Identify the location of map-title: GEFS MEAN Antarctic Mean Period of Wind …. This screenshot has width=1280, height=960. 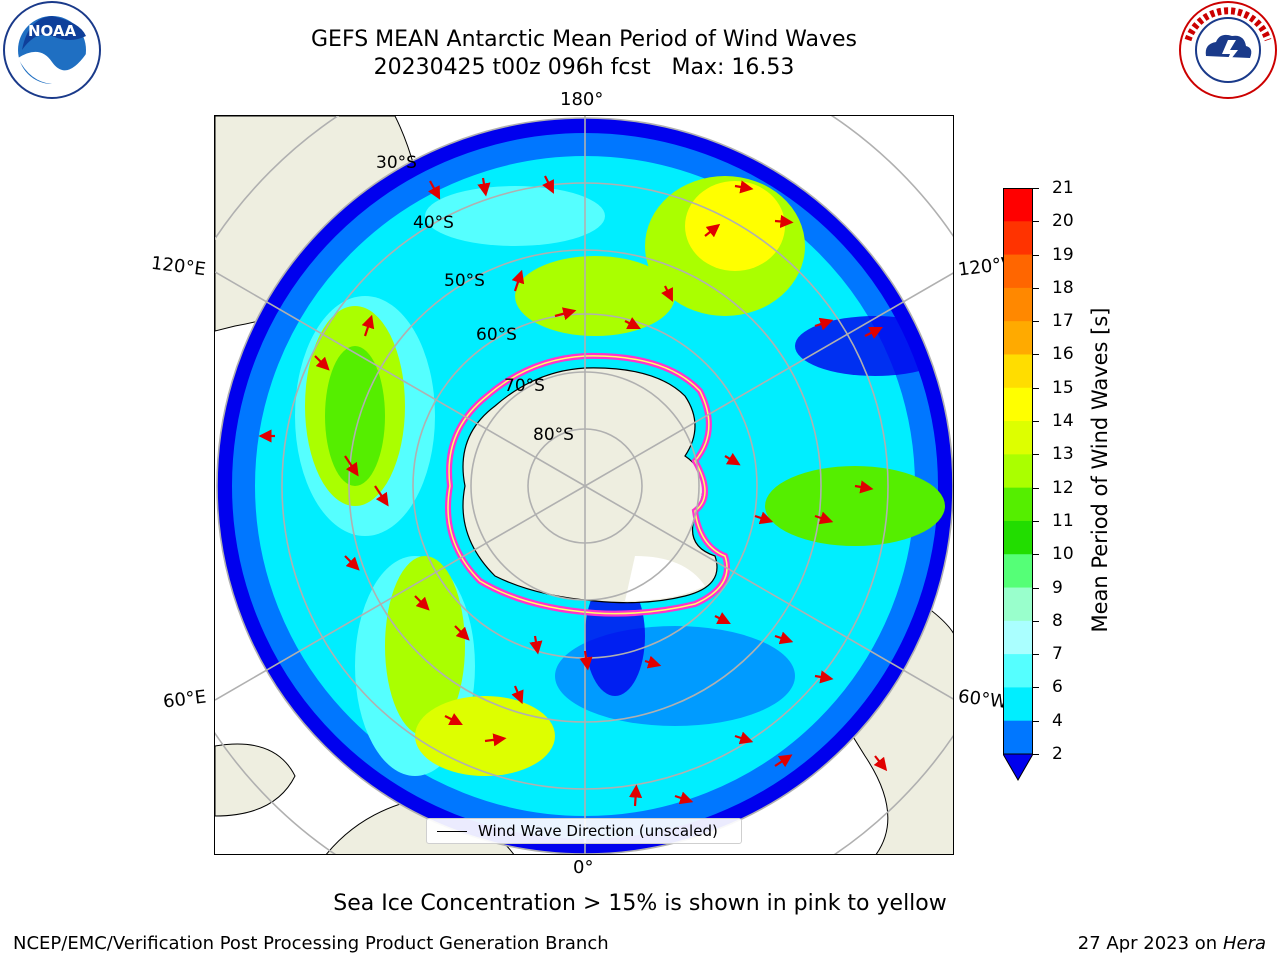
(584, 39).